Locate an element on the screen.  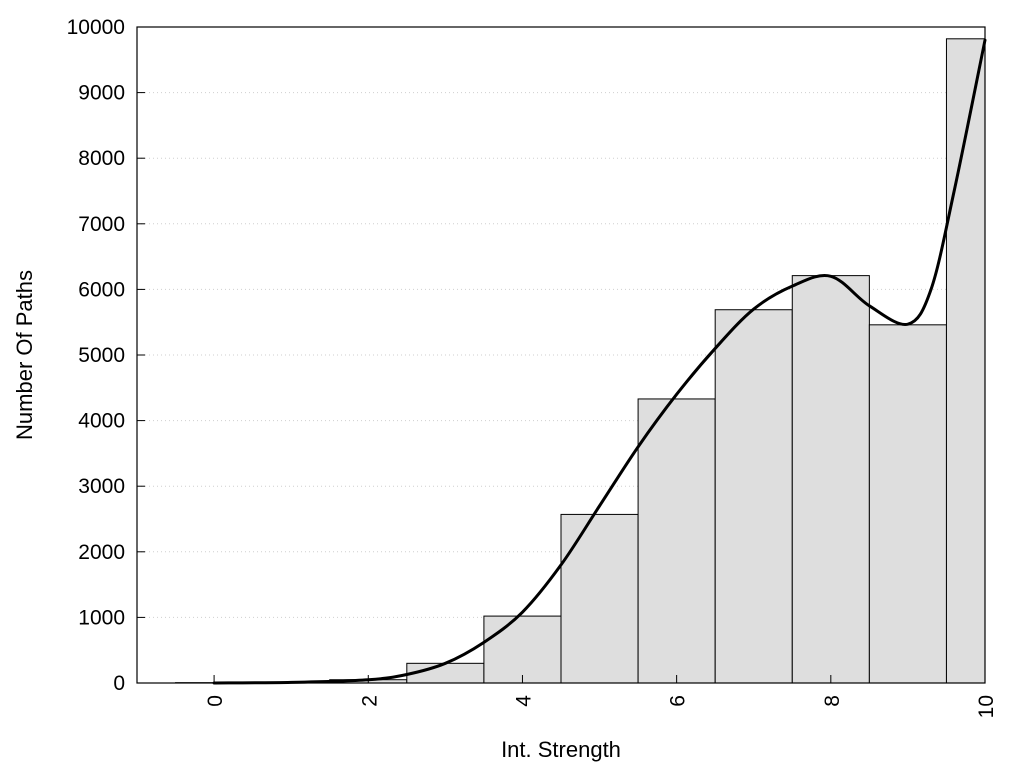
y-tick-label: 9000 is located at coordinates (101, 93).